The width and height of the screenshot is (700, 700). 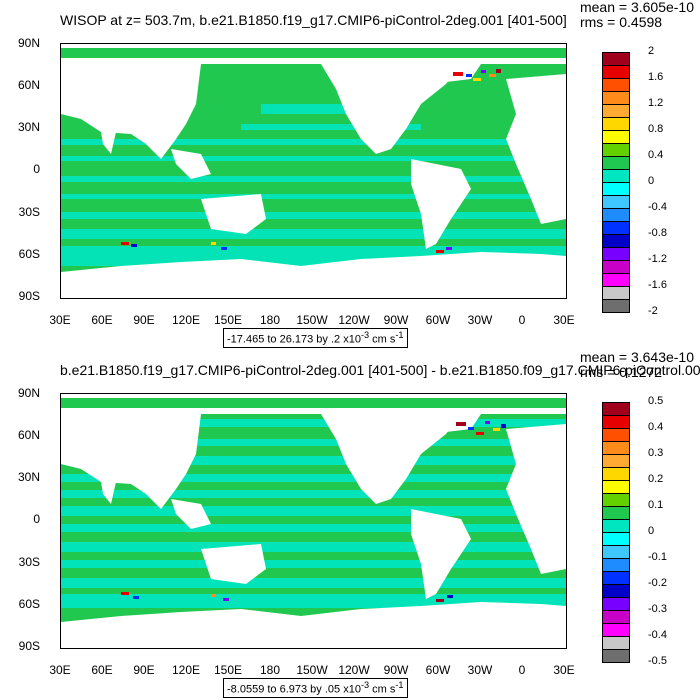 What do you see at coordinates (354, 670) in the screenshot?
I see `lon-label: 120W` at bounding box center [354, 670].